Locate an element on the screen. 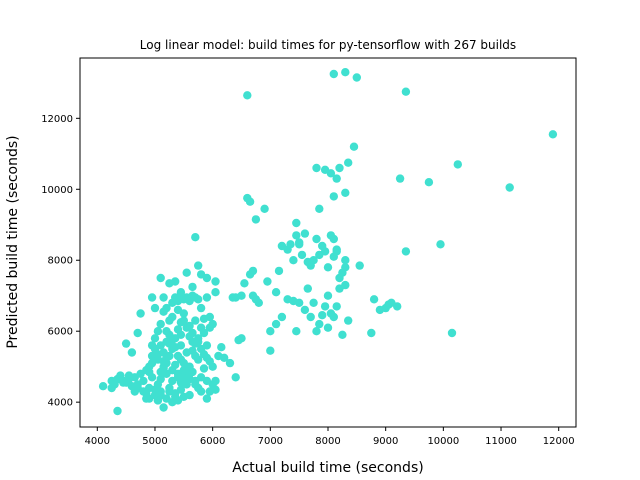 The image size is (640, 480). x-tick-label: 5000 is located at coordinates (154, 441).